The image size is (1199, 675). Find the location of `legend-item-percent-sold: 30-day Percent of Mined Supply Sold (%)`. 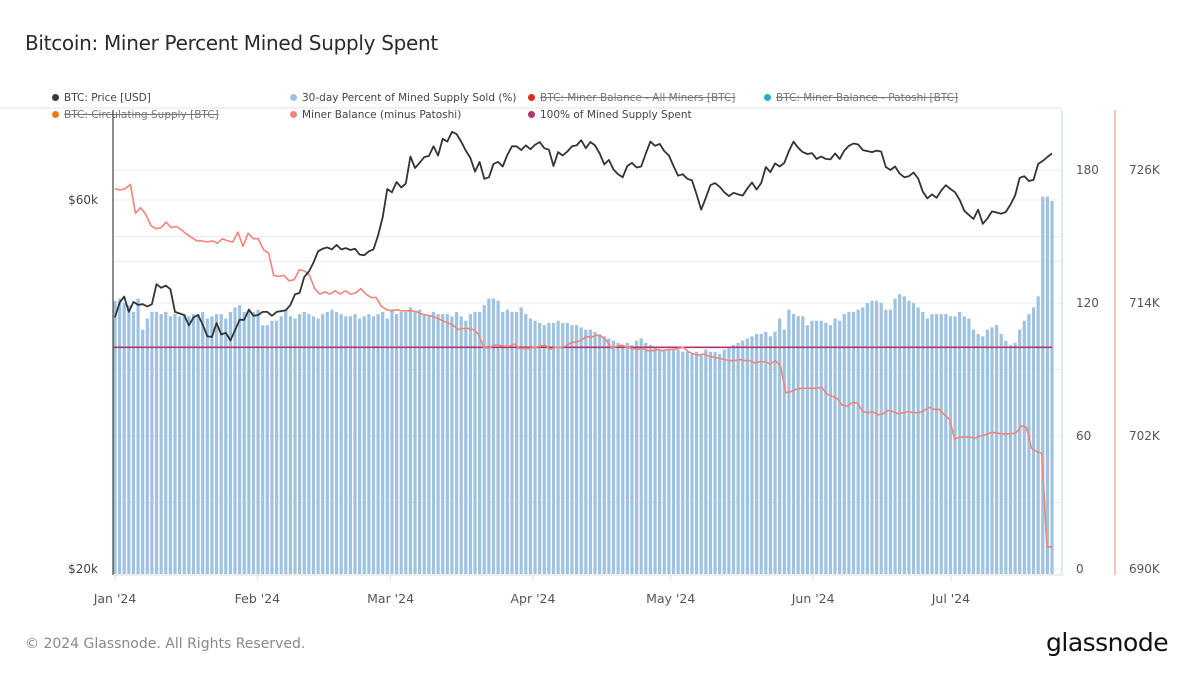

legend-item-percent-sold: 30-day Percent of Mined Supply Sold (%) is located at coordinates (403, 98).